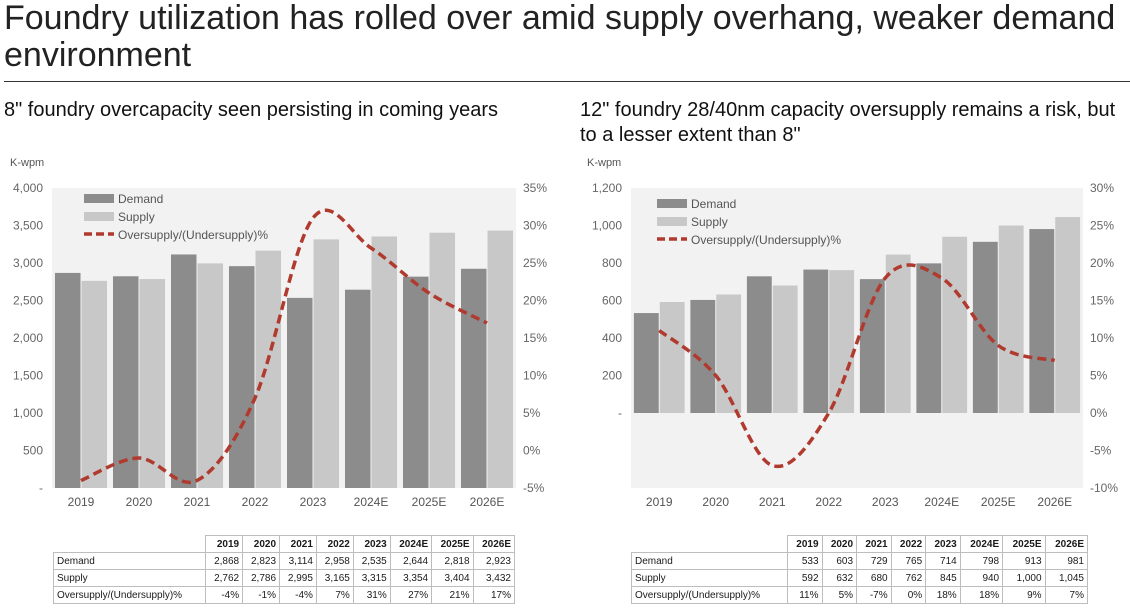  What do you see at coordinates (255, 502) in the screenshot?
I see `left-x-tick-label: 2022` at bounding box center [255, 502].